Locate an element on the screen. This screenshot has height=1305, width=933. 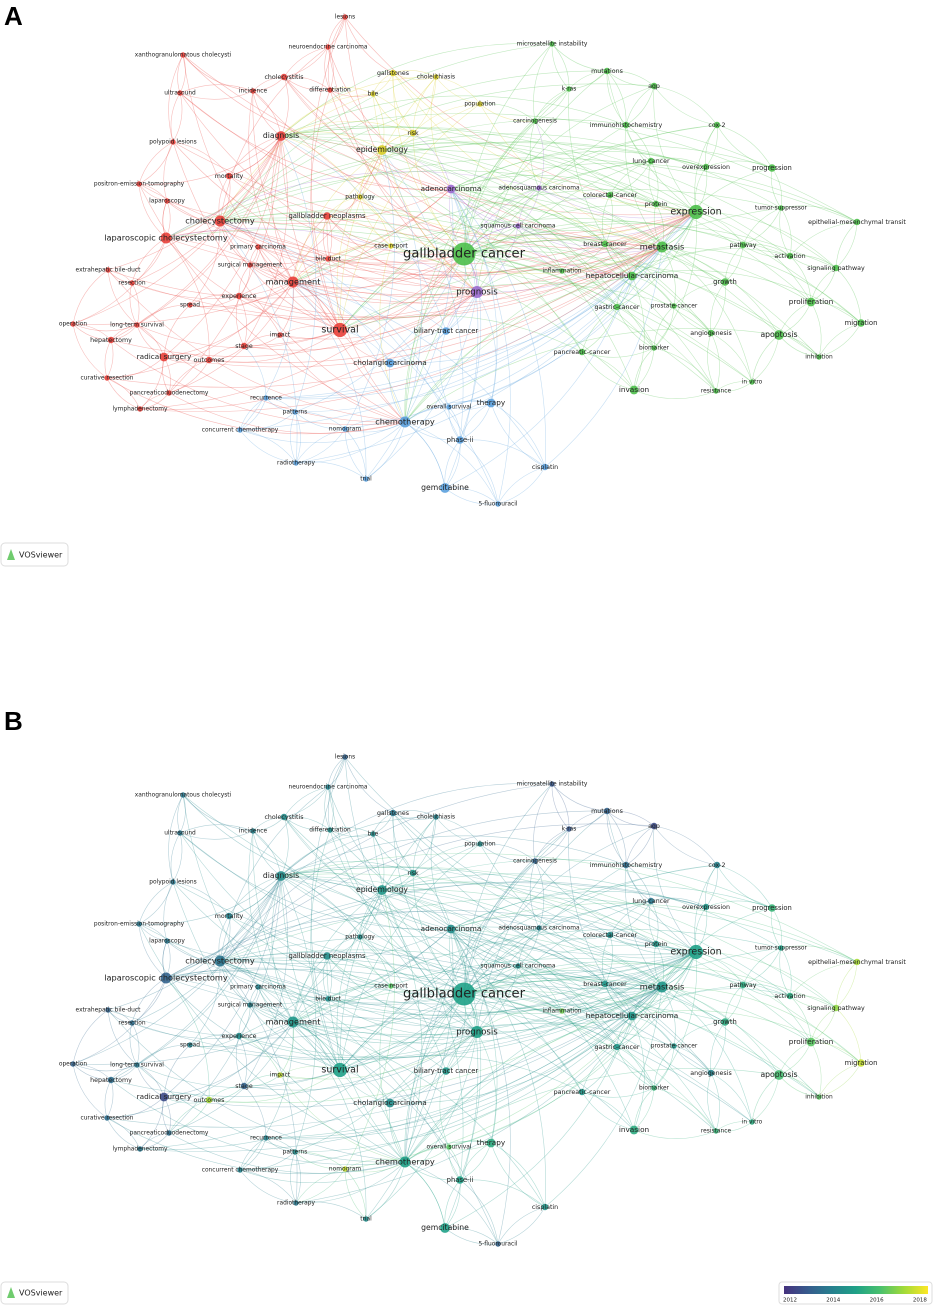
node-label: epidemiology is located at coordinates (382, 149).